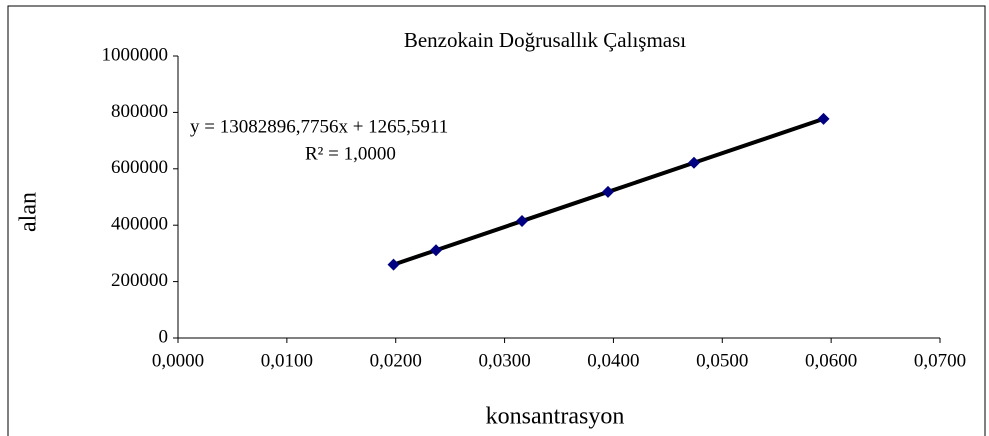  Describe the element at coordinates (940, 360) in the screenshot. I see `x-tick-label: 0,0700` at that location.